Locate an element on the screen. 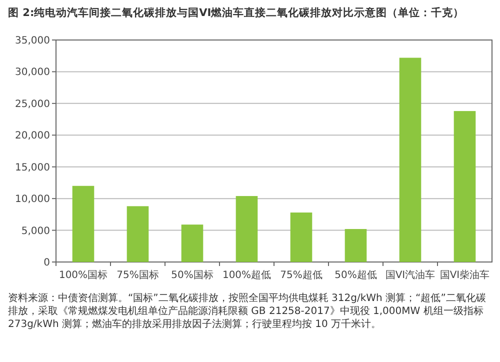  y-tick-label: 30,000 is located at coordinates (32, 72).